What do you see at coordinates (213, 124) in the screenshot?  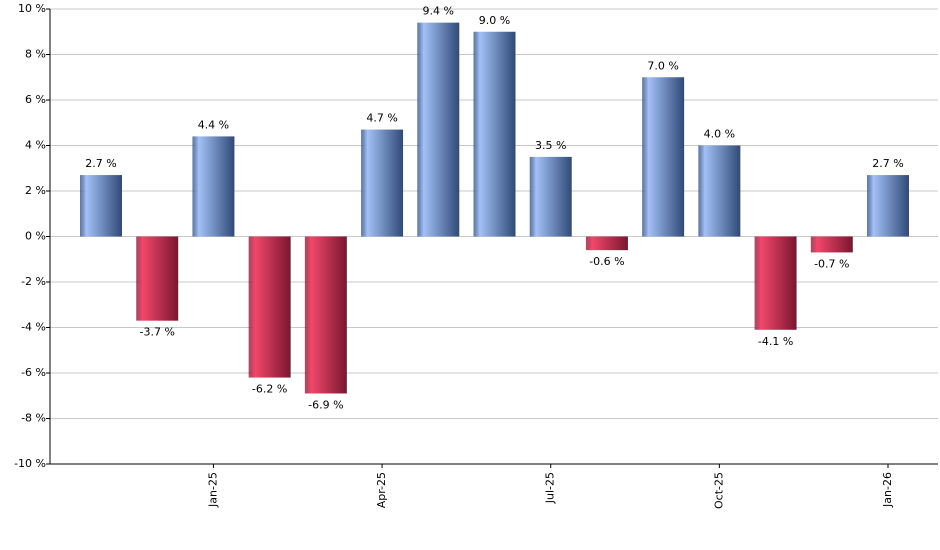 I see `data-label: 4.4 %` at bounding box center [213, 124].